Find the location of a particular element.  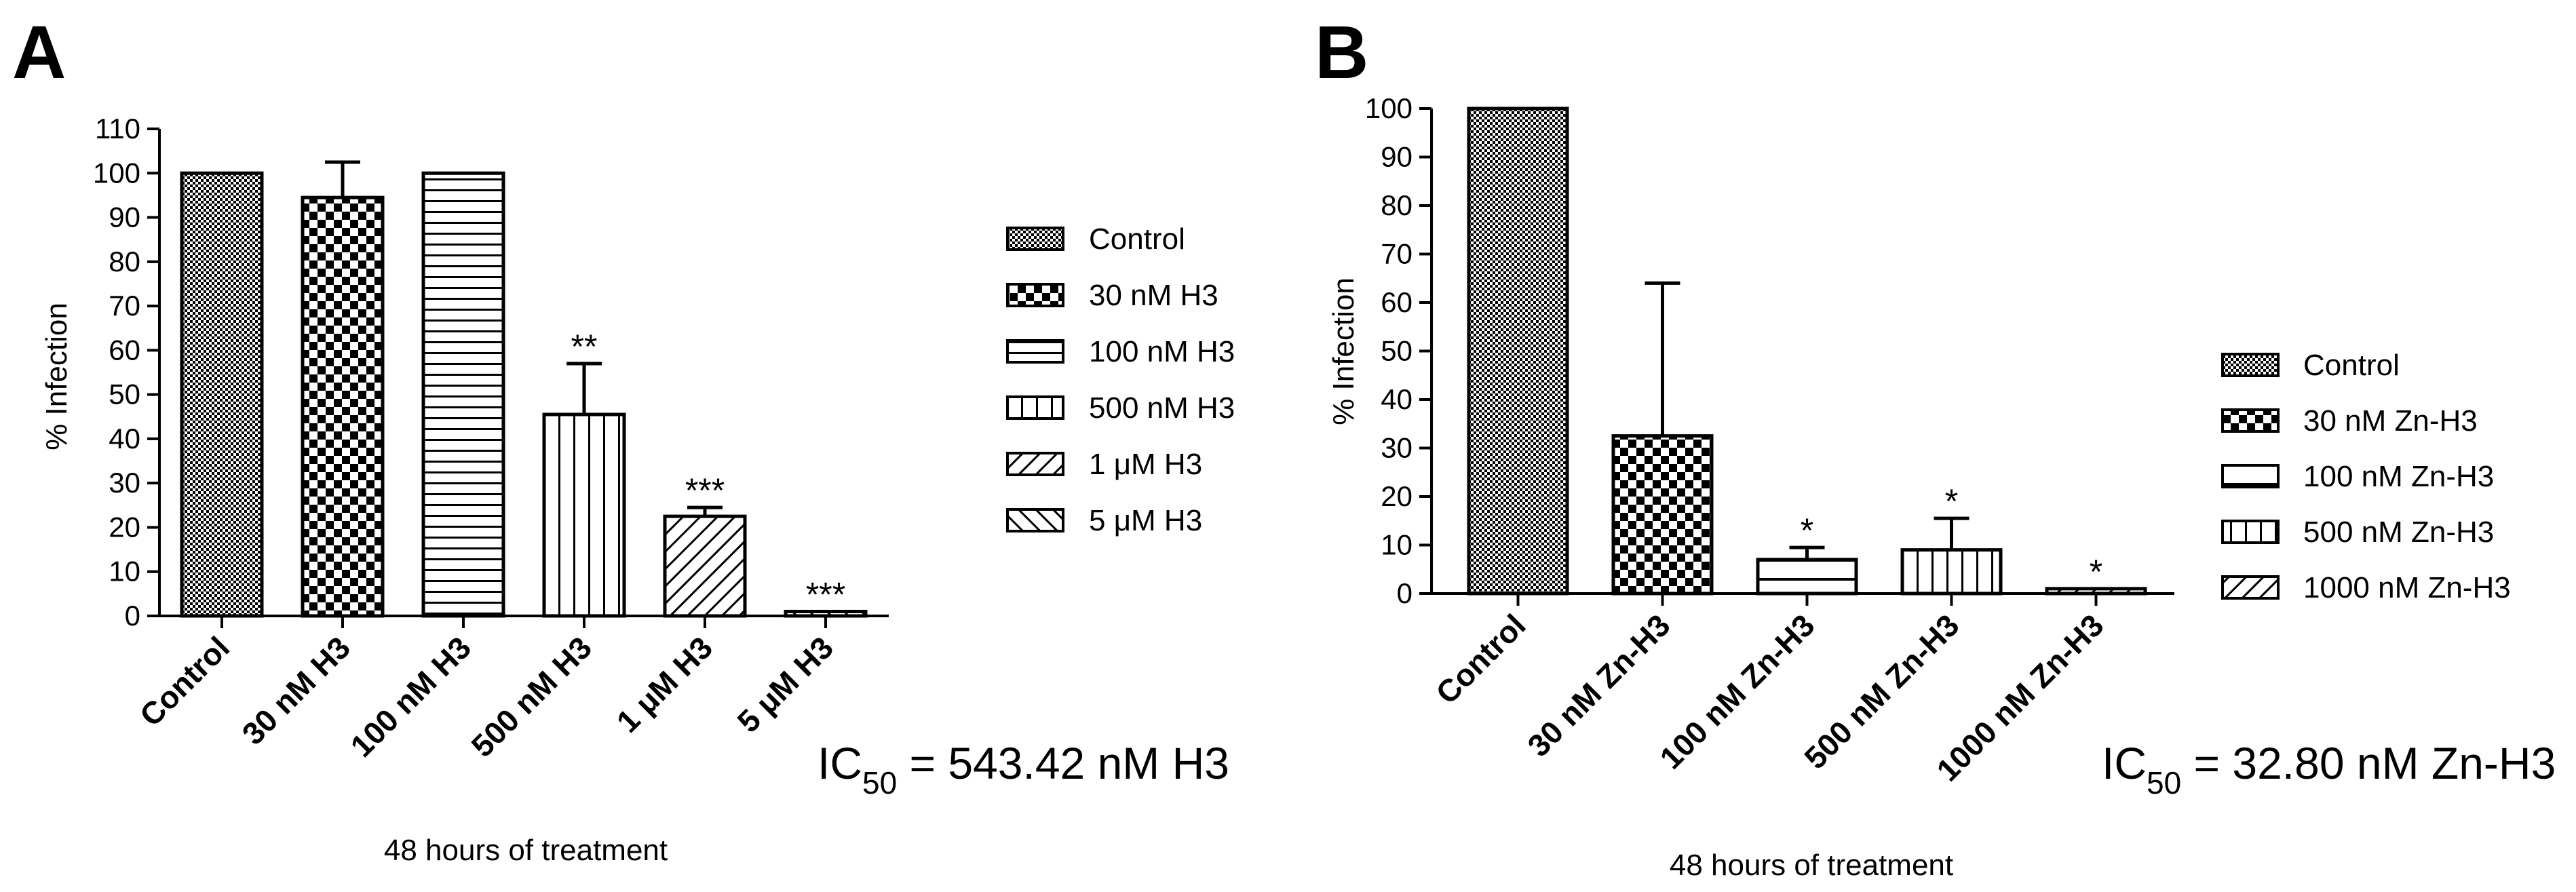

category-label: 30 nM H3 is located at coordinates (296, 690).